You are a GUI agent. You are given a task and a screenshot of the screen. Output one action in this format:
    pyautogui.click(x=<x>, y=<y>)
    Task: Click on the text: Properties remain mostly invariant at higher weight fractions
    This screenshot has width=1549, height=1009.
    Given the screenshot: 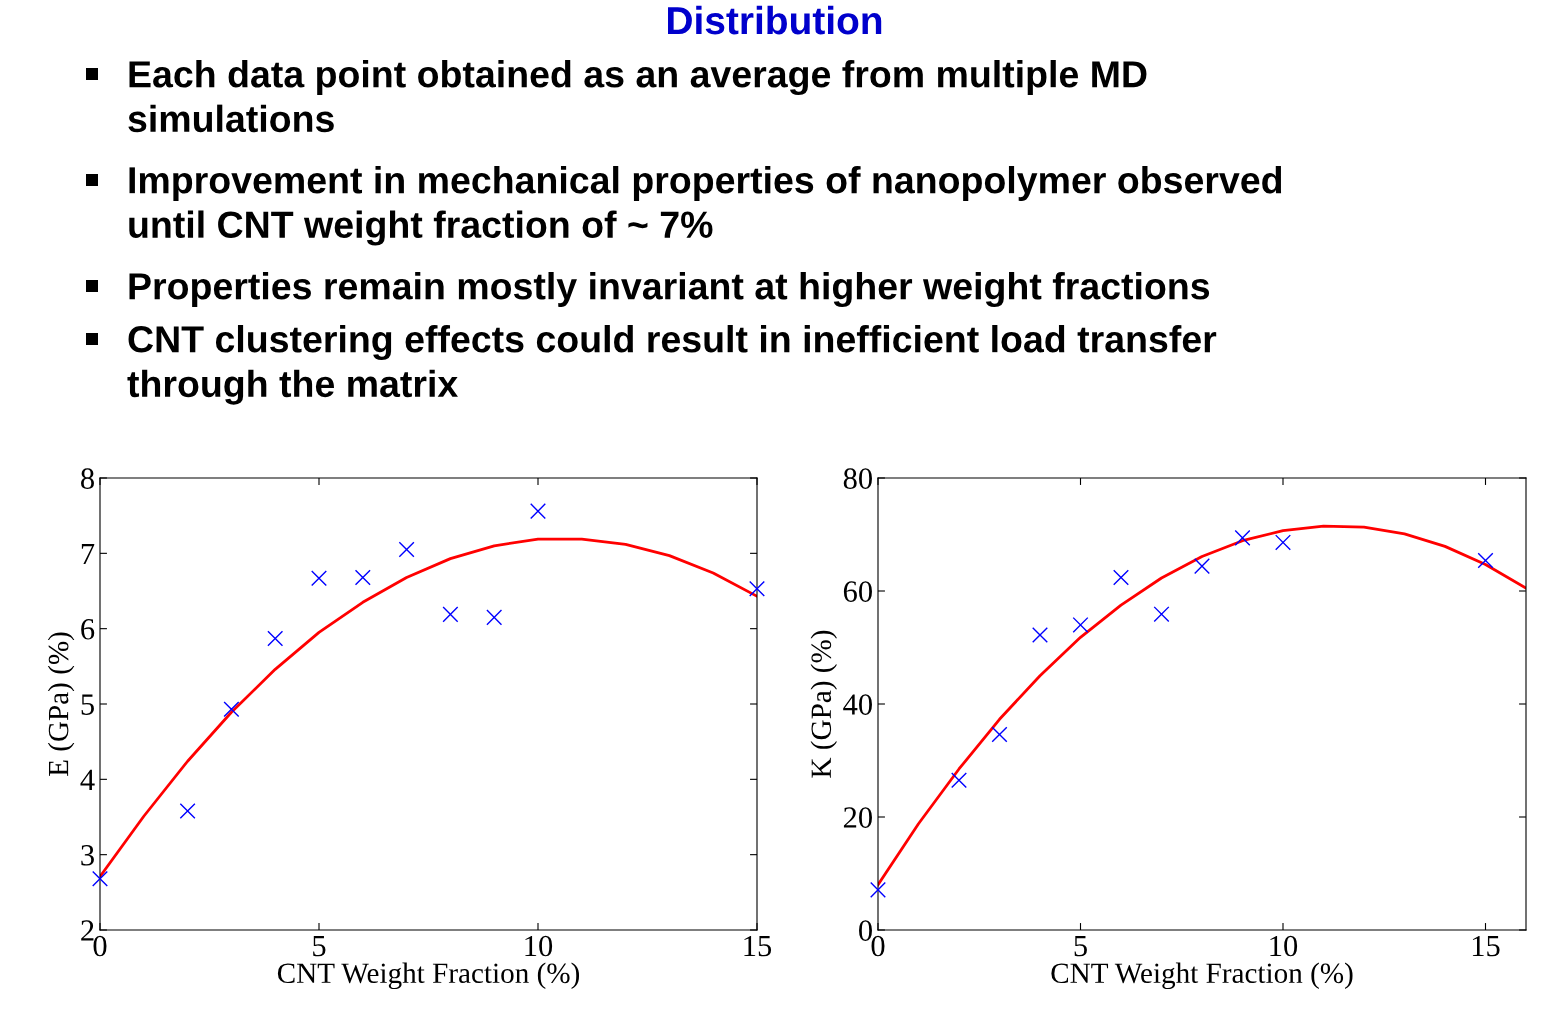 What is the action you would take?
    pyautogui.click(x=669, y=290)
    